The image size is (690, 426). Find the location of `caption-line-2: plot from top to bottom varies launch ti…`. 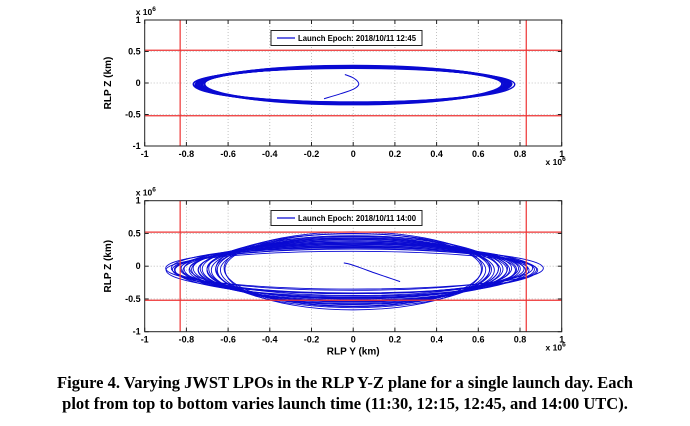

caption-line-2: plot from top to bottom varies launch ti… is located at coordinates (345, 403).